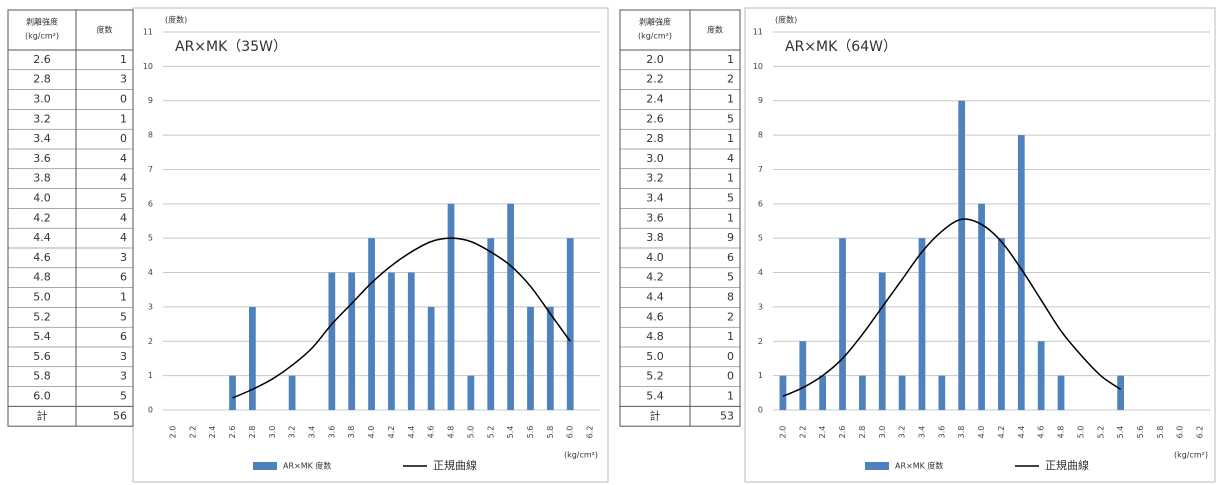 This screenshot has width=1219, height=485. What do you see at coordinates (760, 410) in the screenshot?
I see `y-tick-label: 0` at bounding box center [760, 410].